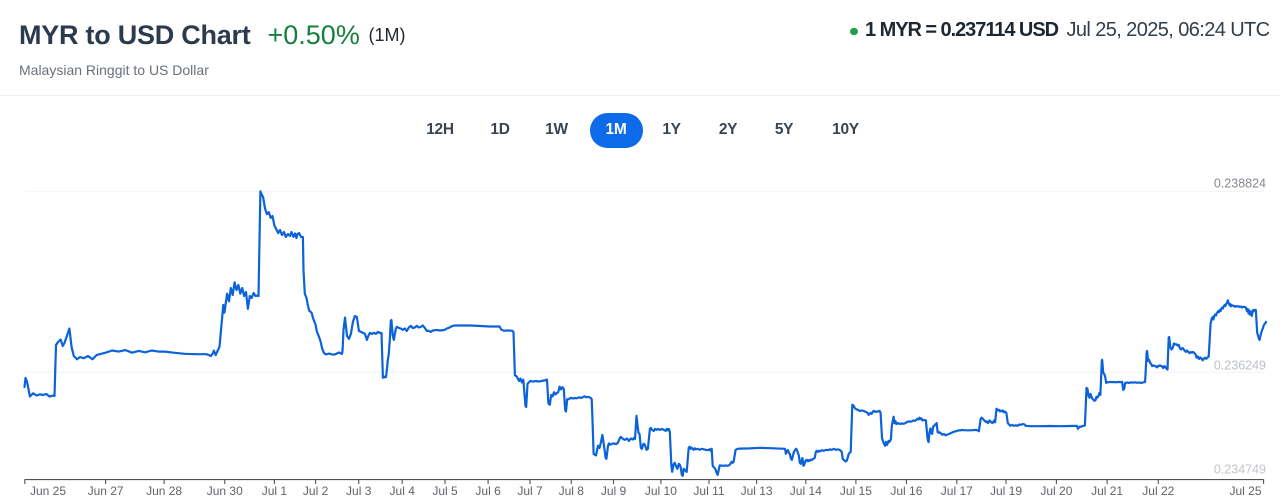 The width and height of the screenshot is (1280, 501). I want to click on svg-text: Jul 14, so click(806, 491).